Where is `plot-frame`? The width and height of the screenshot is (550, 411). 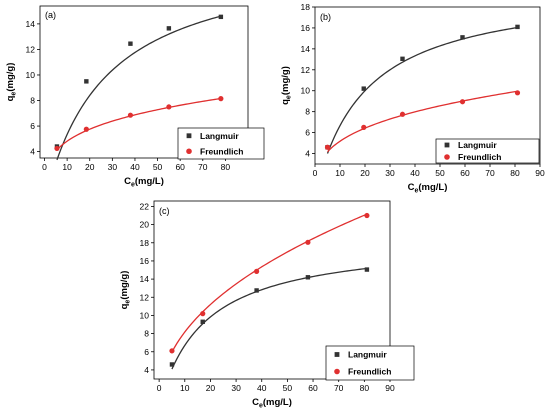
plot-frame is located at coordinates (144, 82).